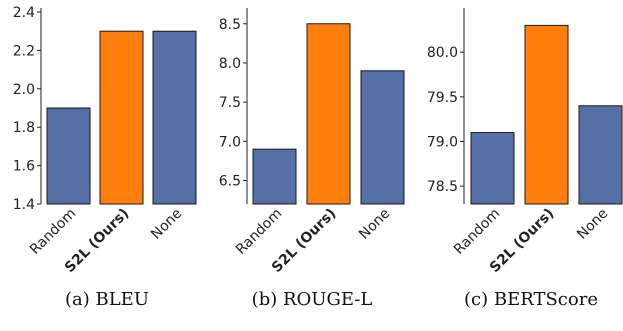 Image resolution: width=623 pixels, height=331 pixels. Describe the element at coordinates (259, 232) in the screenshot. I see `category-label-2-1: Random` at that location.